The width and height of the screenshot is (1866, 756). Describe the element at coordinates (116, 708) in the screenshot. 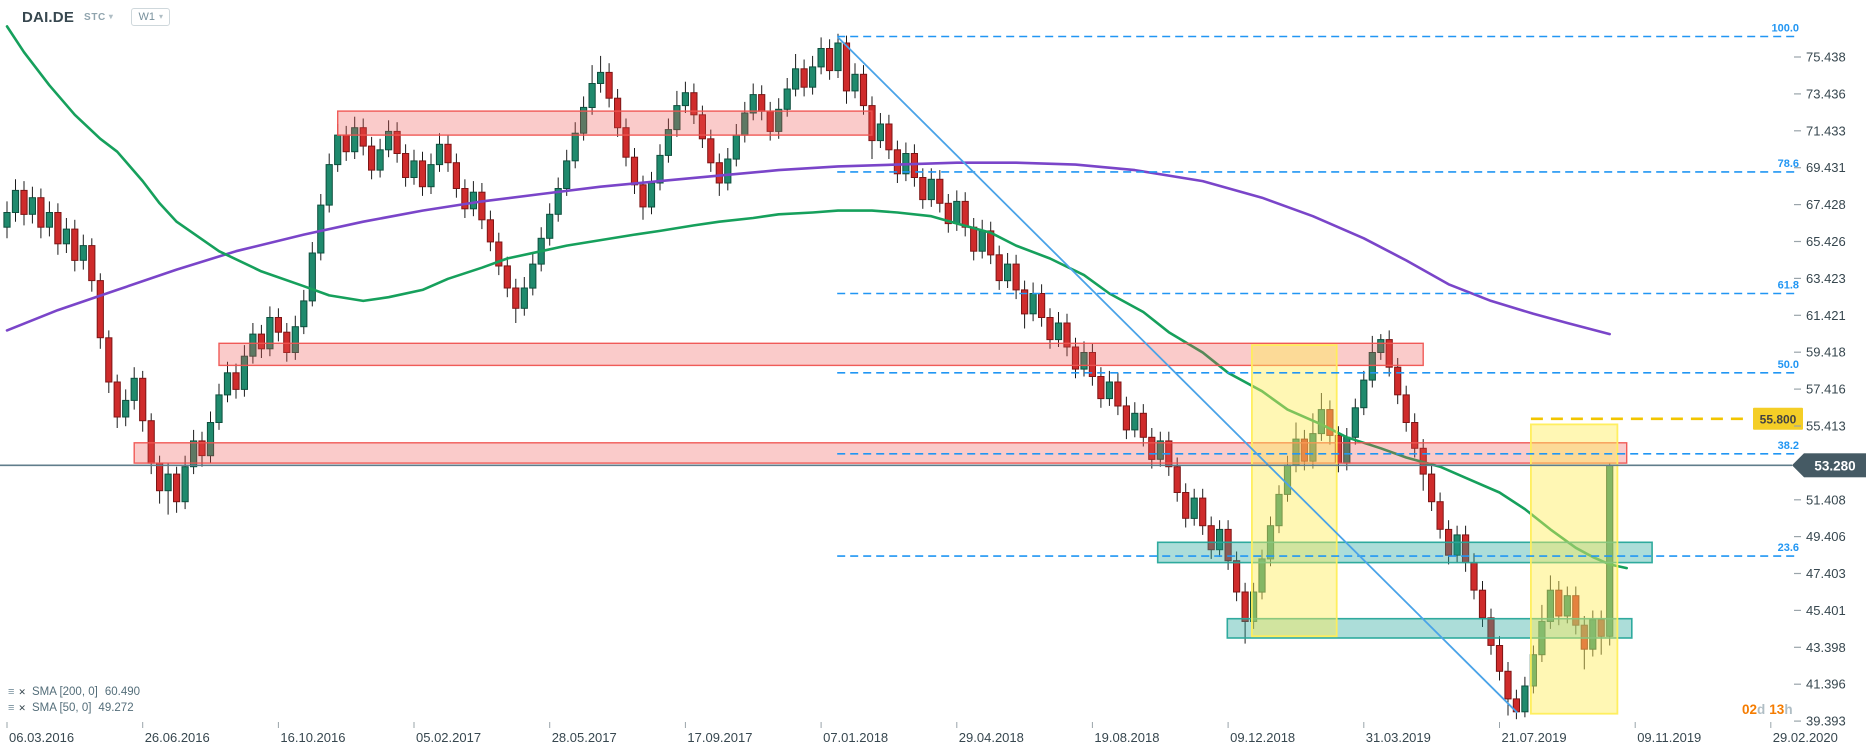

I see `indicator-value: 49.272` at that location.